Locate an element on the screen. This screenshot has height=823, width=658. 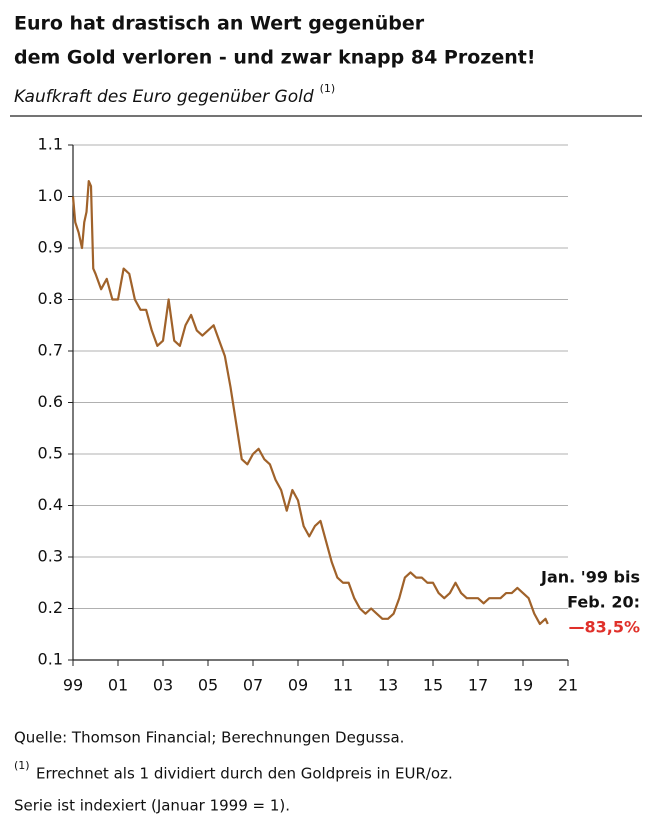
y-tick-label: 1.0 is located at coordinates (50, 195).